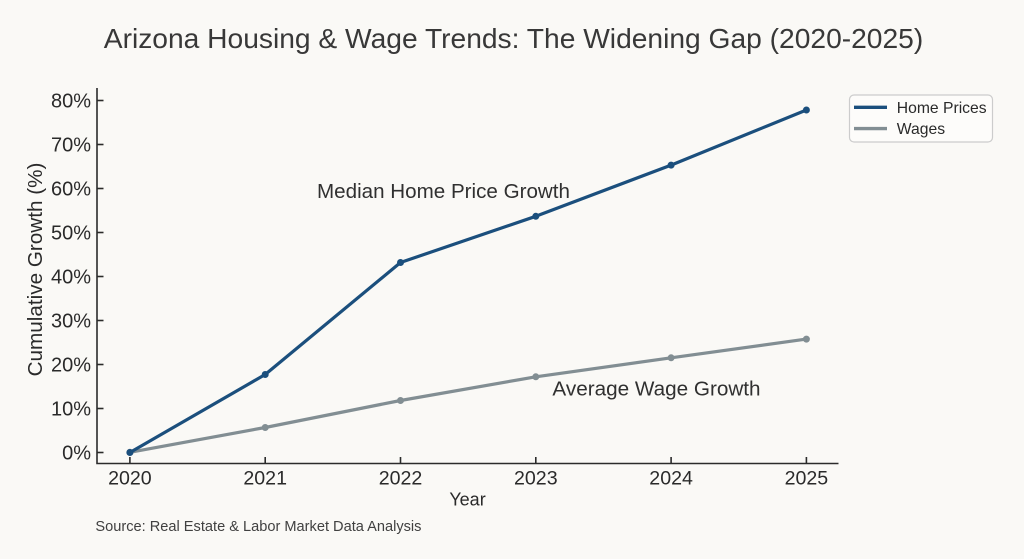 The height and width of the screenshot is (559, 1024). I want to click on svg-text: Wages, so click(921, 129).